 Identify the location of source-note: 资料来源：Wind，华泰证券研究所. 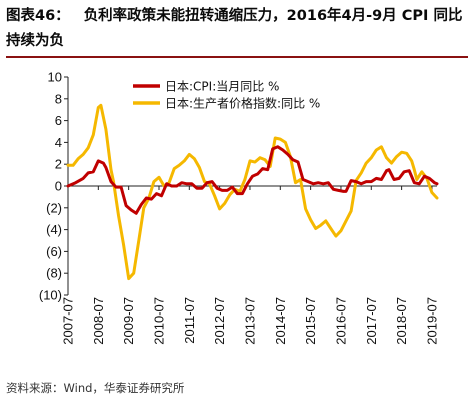
(95, 388).